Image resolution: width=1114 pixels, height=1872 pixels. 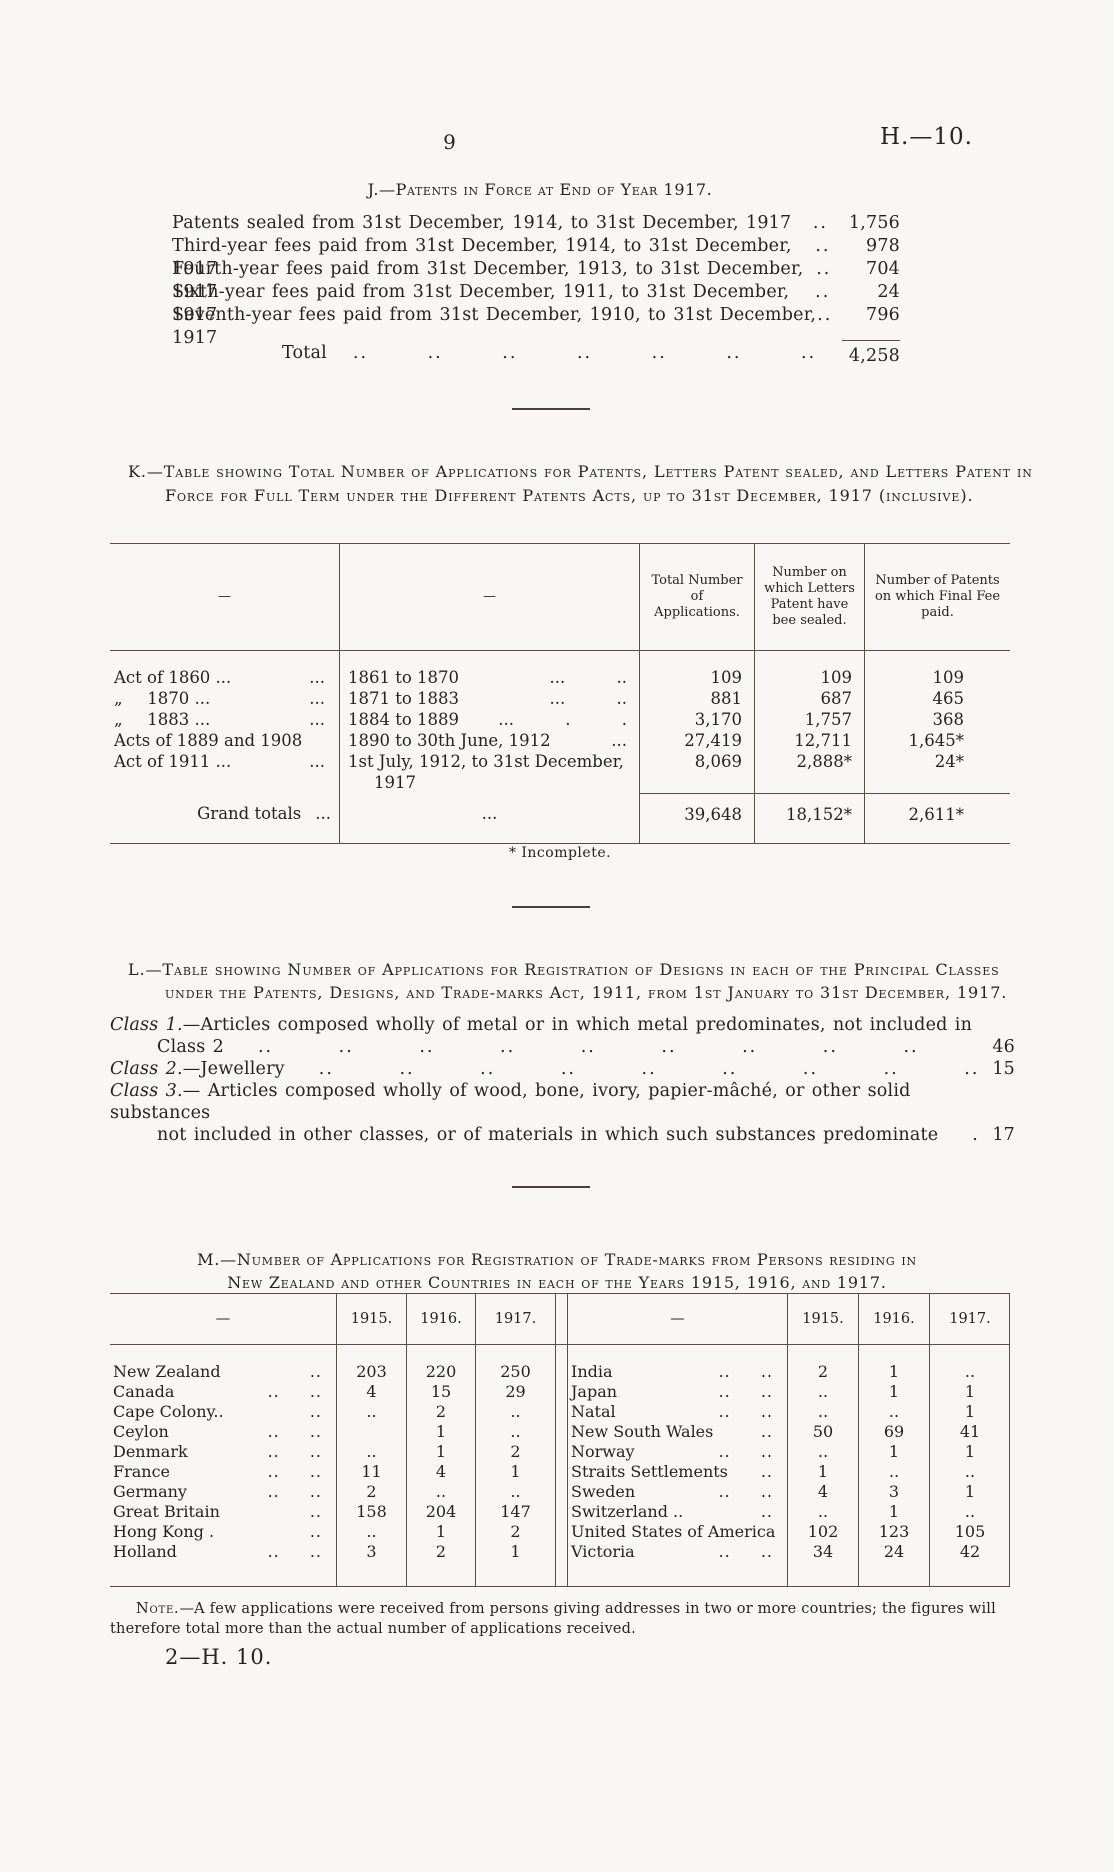 I want to click on header-1916-left: 1916., so click(x=441, y=1328).